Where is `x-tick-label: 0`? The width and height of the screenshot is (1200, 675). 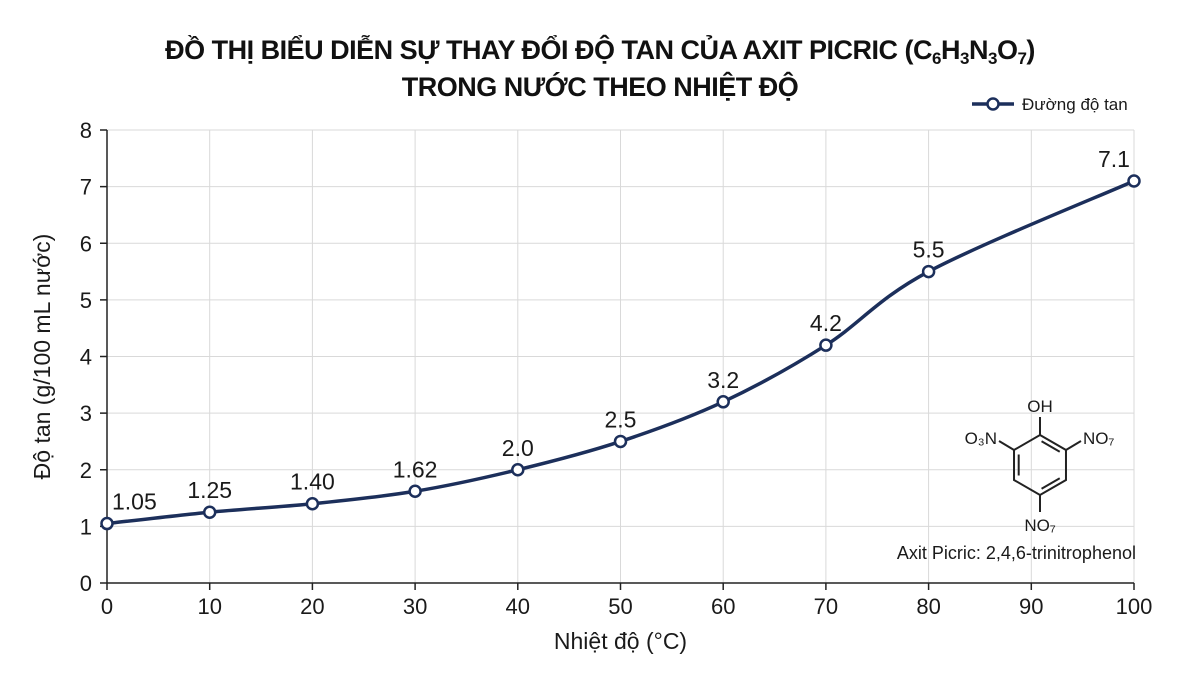 x-tick-label: 0 is located at coordinates (107, 606).